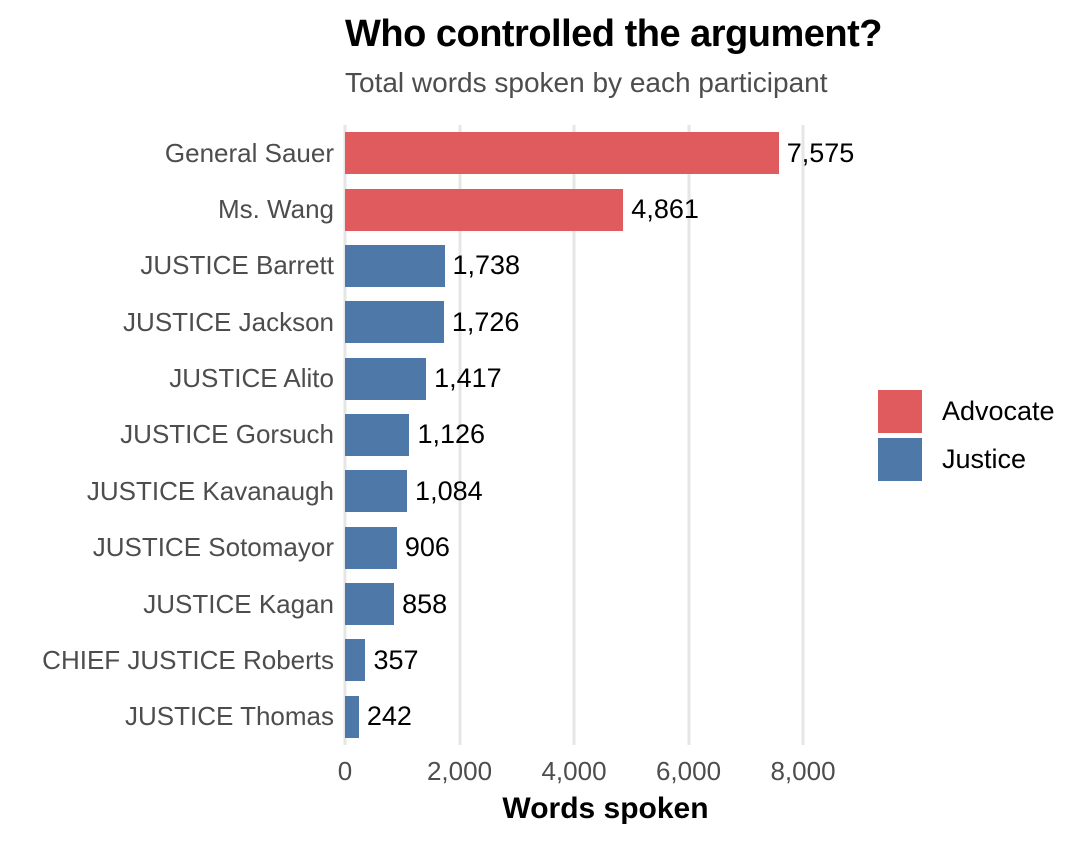 This screenshot has height=856, width=1090. Describe the element at coordinates (345, 771) in the screenshot. I see `x-tick-label: 0` at that location.